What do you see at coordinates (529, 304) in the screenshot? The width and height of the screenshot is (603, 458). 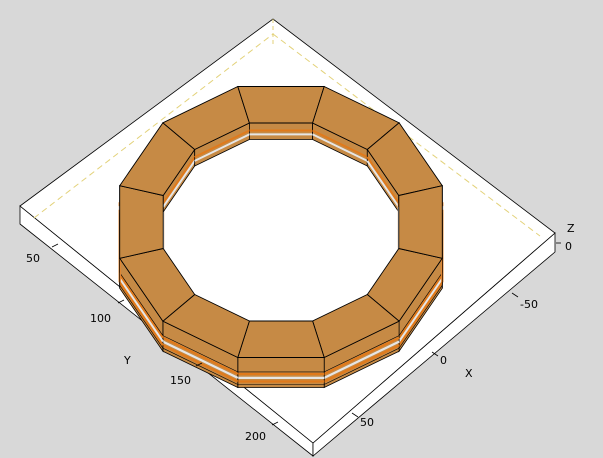 I see `x-tick-label: -50` at bounding box center [529, 304].